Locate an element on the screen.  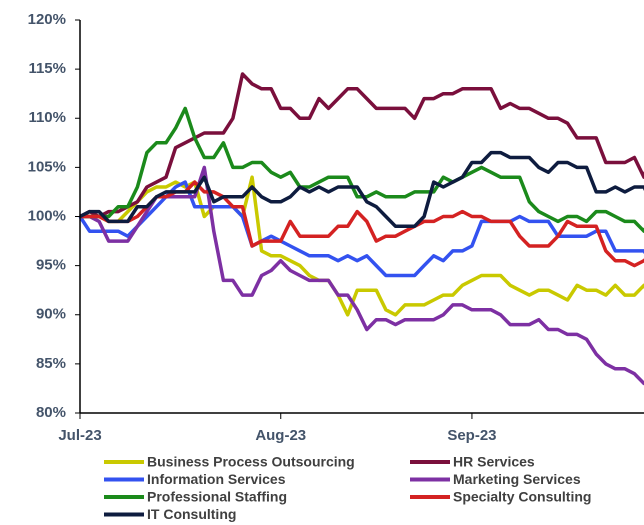
y-tick-label: 110% is located at coordinates (47, 117).